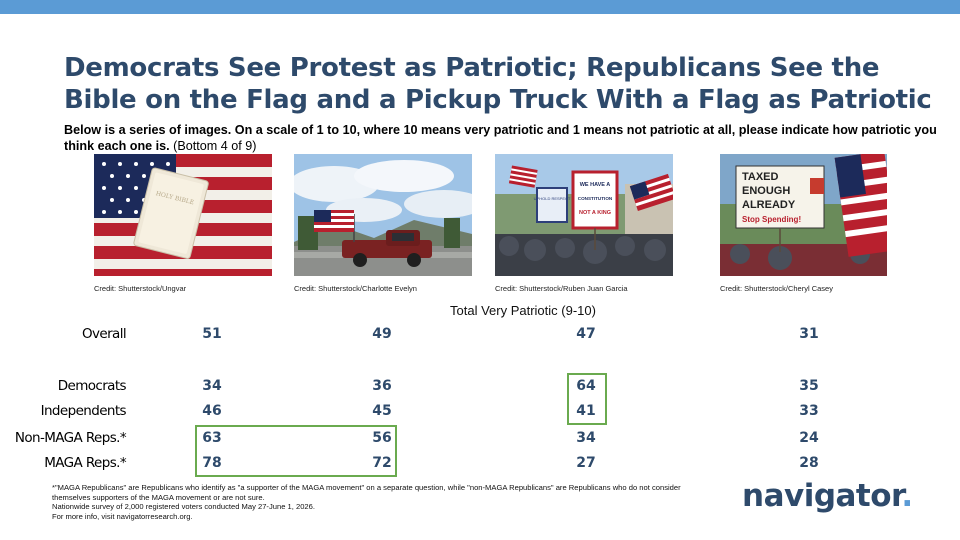  I want to click on row-label-independents: Independents, so click(83, 411).